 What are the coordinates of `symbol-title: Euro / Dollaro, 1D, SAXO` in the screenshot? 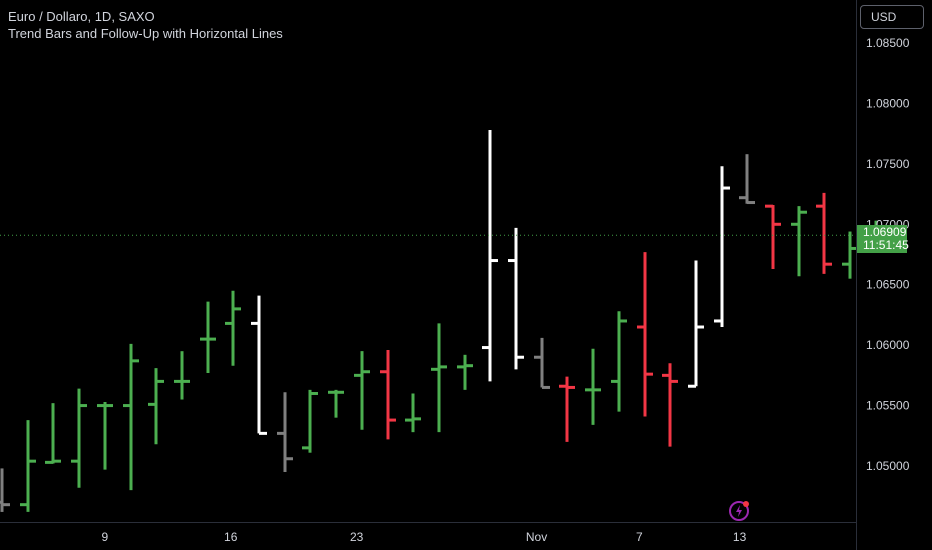 It's located at (81, 16).